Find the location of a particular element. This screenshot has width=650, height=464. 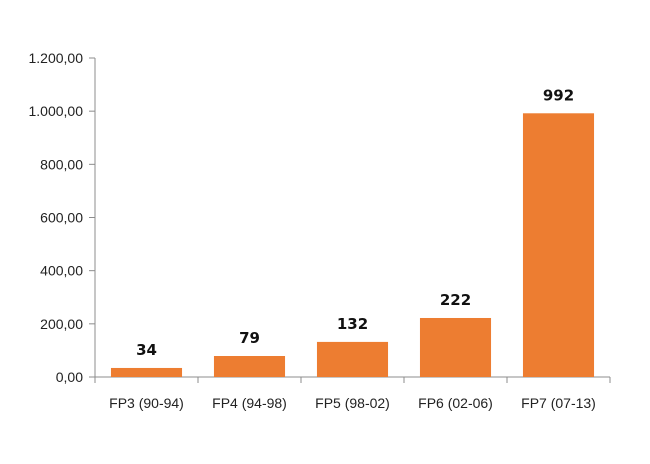

y-tick-label: 0,00 is located at coordinates (69, 377).